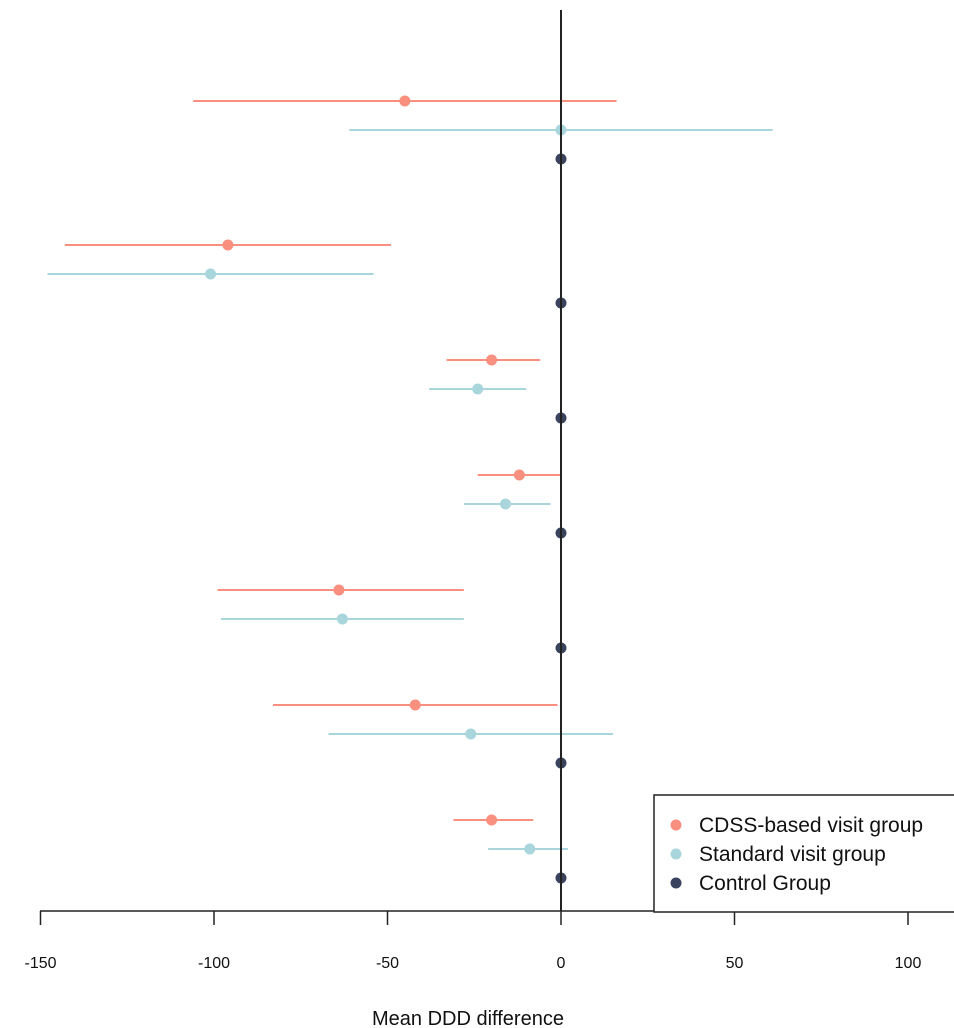 This screenshot has width=954, height=1028. I want to click on legend-label-cdss: CDSS-based visit group, so click(811, 825).